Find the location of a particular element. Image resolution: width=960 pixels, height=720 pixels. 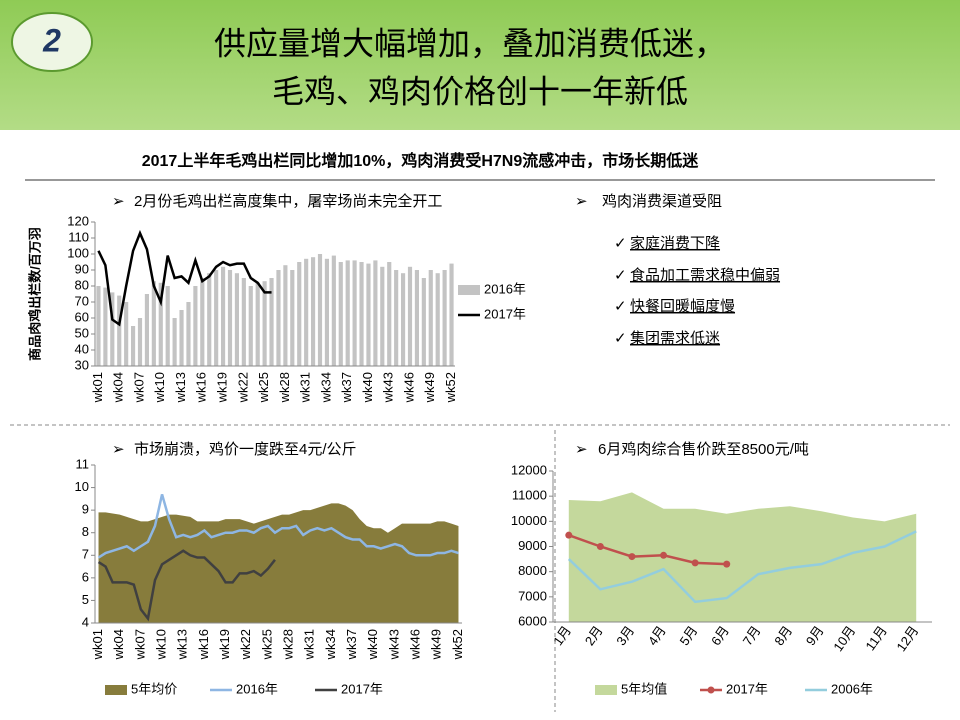

y-tick-label: 120 is located at coordinates (78, 220).